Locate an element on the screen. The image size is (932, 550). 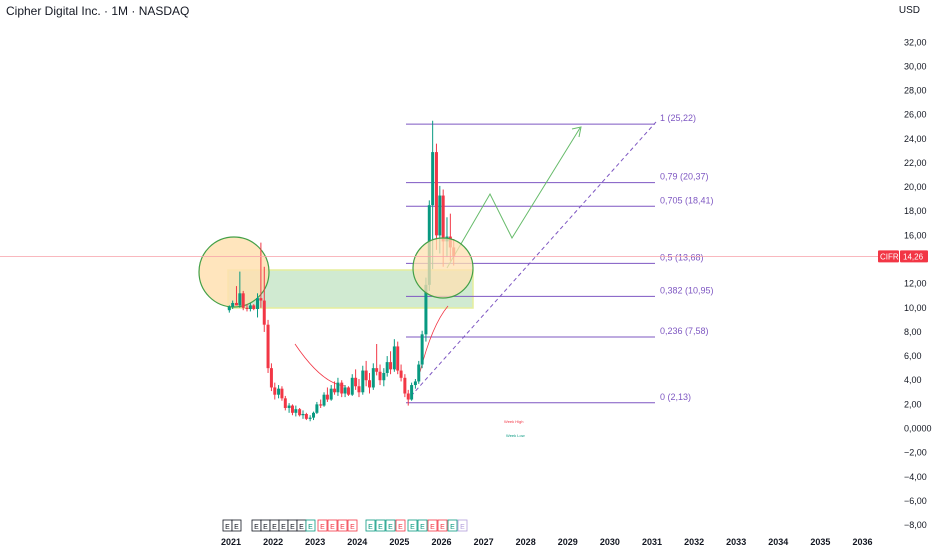
dashed-trendline is located at coordinates (533, 259).